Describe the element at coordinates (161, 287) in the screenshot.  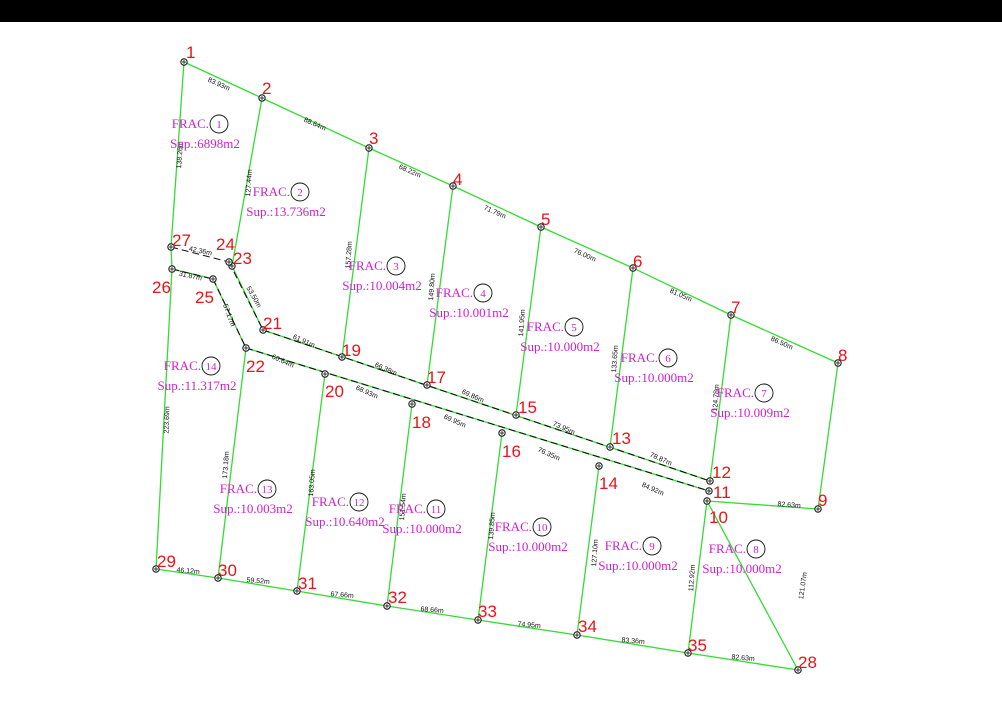
I see `vertex-label: 26` at that location.